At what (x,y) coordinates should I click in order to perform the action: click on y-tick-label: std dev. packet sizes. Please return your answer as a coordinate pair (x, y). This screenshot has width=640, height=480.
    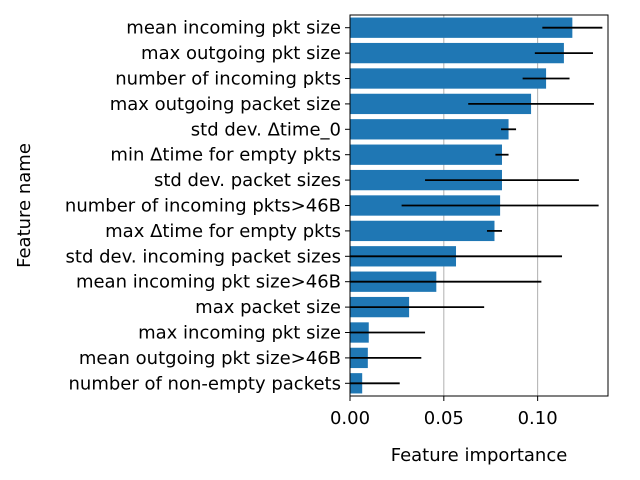
    Looking at the image, I should click on (247, 180).